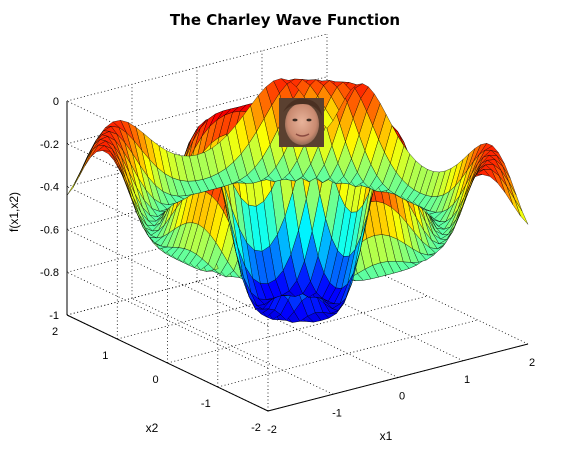 This screenshot has height=462, width=565. Describe the element at coordinates (49, 230) in the screenshot. I see `z-tick-label: -0.6` at that location.